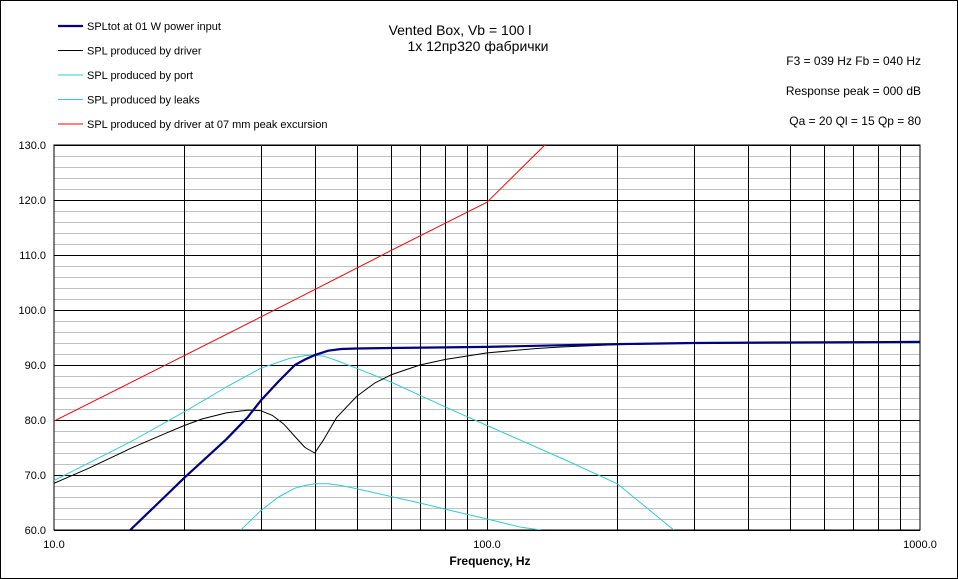 The image size is (958, 579). What do you see at coordinates (35, 366) in the screenshot?
I see `y-tick-label: 90.0` at bounding box center [35, 366].